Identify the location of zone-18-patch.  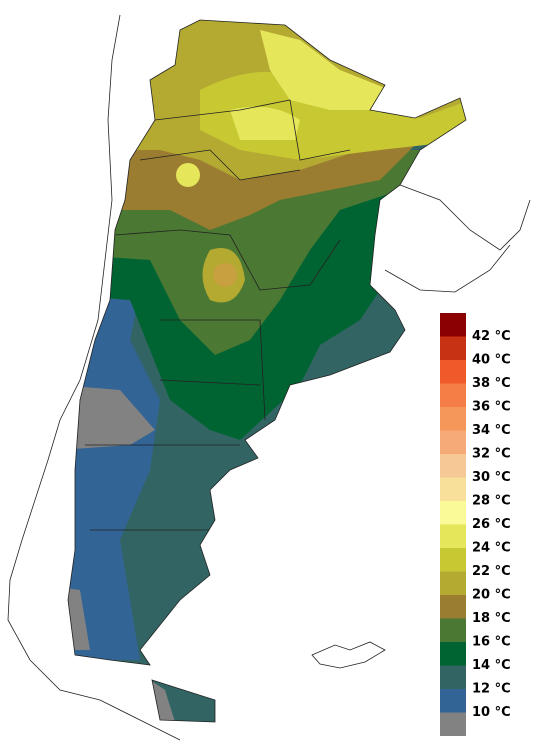
(225, 275).